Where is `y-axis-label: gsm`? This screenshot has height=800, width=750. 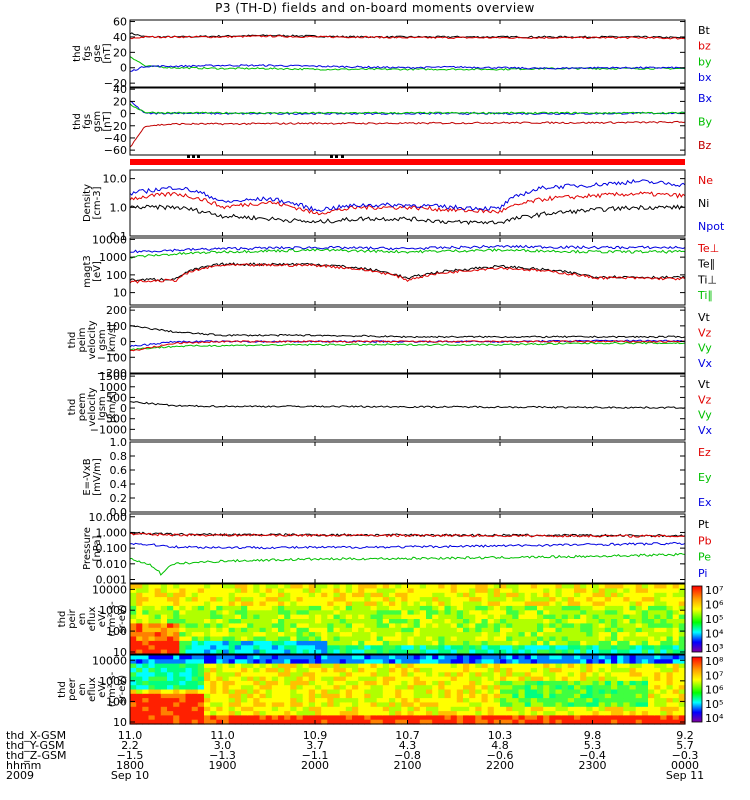
y-axis-label: gsm is located at coordinates (97, 121).